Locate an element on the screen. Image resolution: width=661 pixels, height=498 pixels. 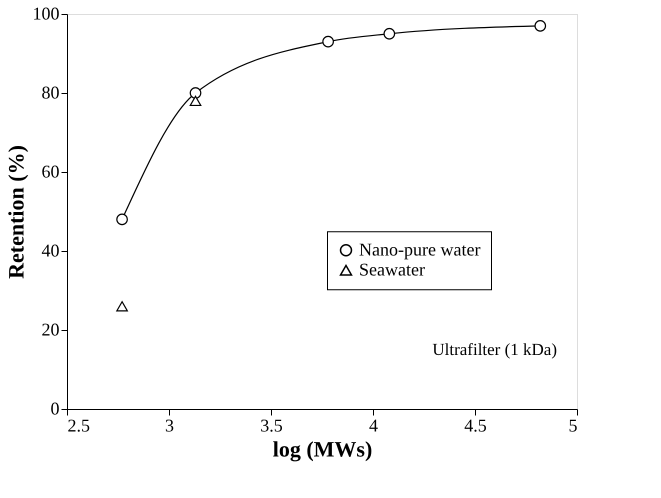
legend-label: Seawater is located at coordinates (392, 269).